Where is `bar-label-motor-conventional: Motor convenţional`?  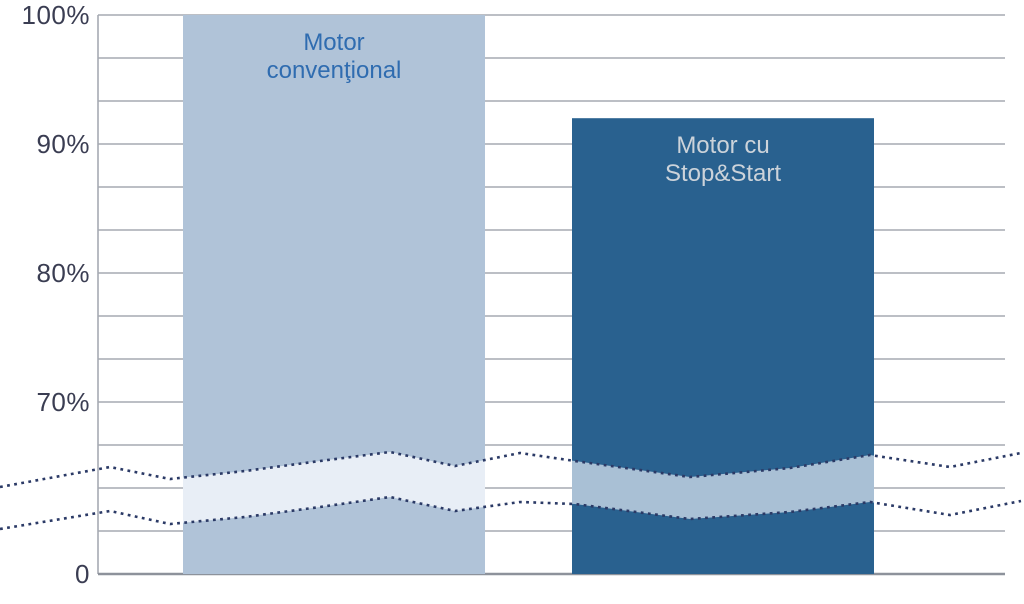 bar-label-motor-conventional: Motor convenţional is located at coordinates (334, 56).